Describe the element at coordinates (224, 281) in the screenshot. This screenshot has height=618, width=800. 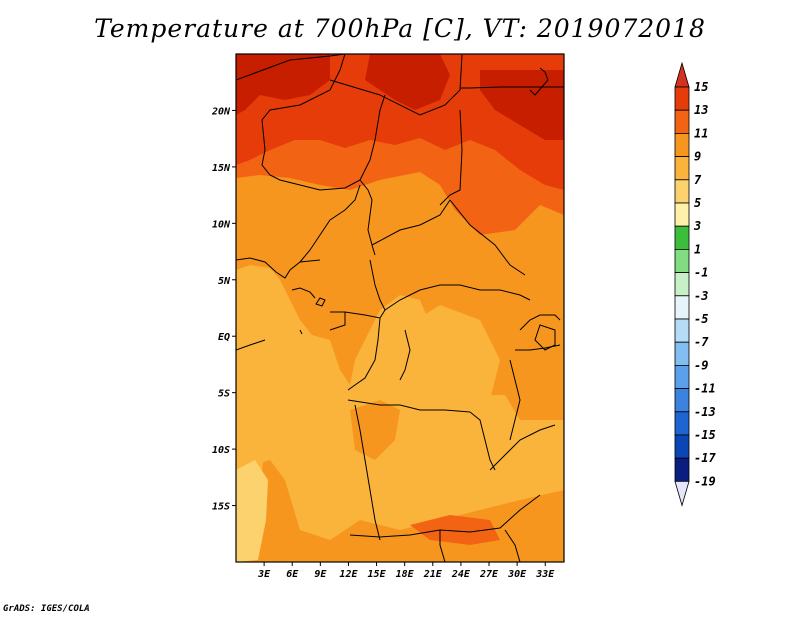
I see `lat-tick-label: 5N` at that location.